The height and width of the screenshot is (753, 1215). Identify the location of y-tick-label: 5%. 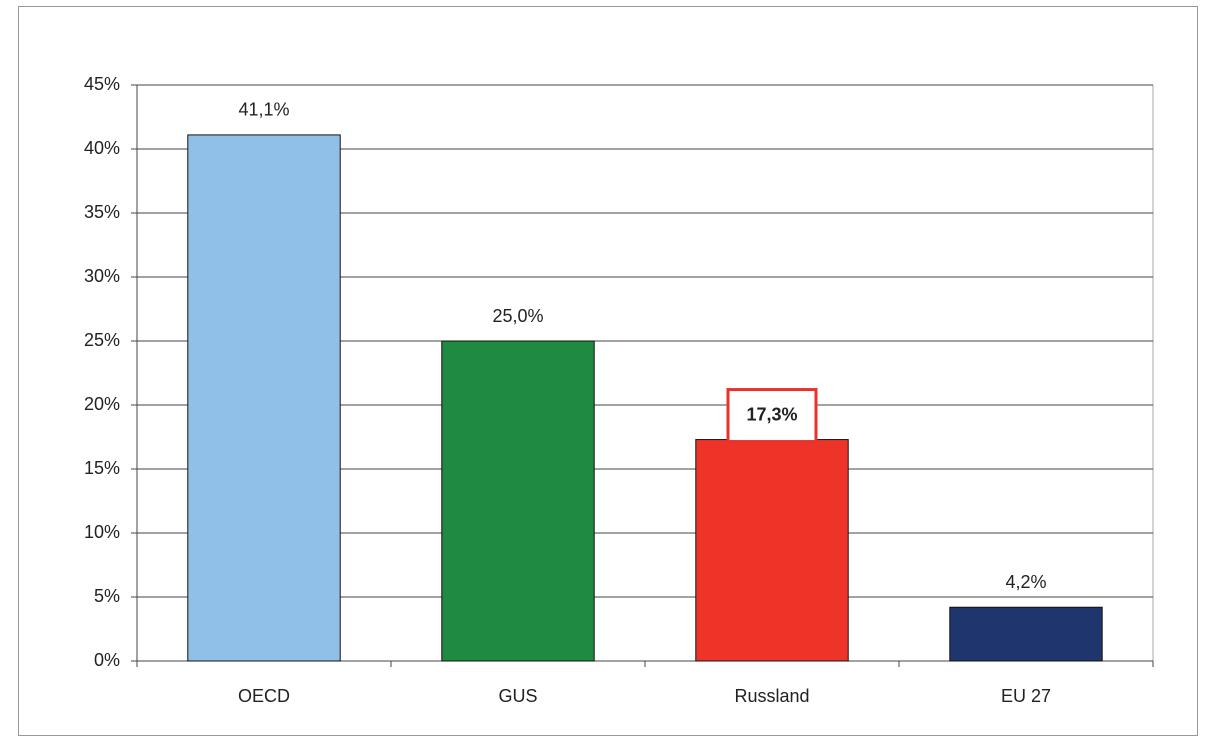
(107, 596).